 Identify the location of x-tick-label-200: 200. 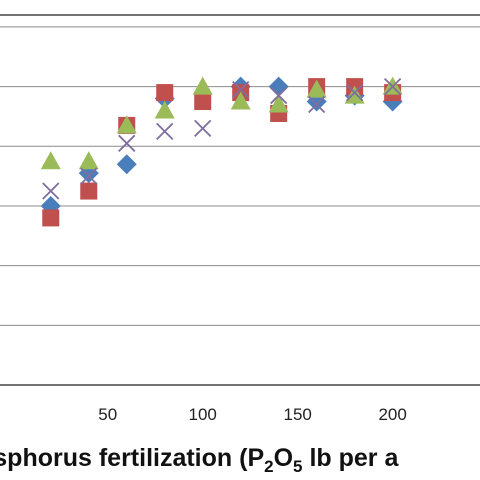
(392, 414).